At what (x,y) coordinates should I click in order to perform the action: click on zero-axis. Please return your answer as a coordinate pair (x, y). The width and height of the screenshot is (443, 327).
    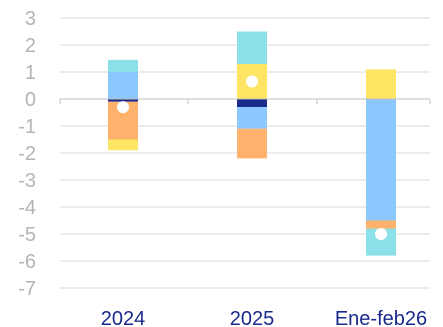
    Looking at the image, I should click on (245, 101).